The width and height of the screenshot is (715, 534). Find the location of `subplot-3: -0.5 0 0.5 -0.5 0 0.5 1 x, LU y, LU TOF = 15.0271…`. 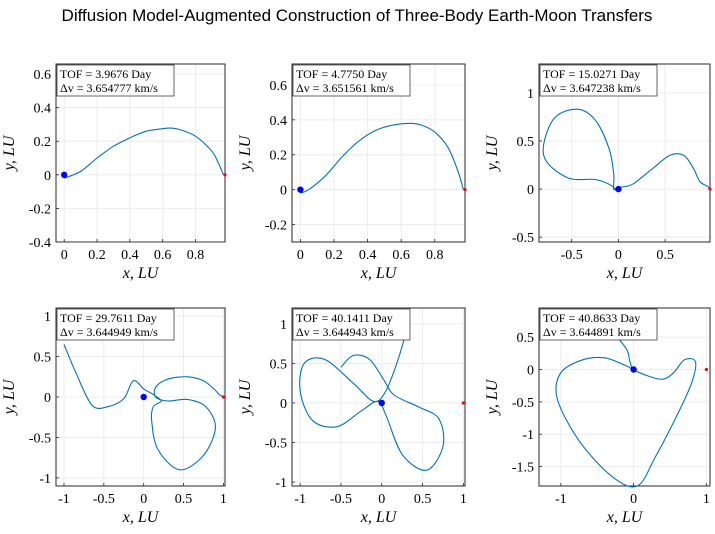

subplot-3: -0.5 0 0.5 -0.5 0 0.5 1 x, LU y, LU TOF = 15.0271… is located at coordinates (598, 172).